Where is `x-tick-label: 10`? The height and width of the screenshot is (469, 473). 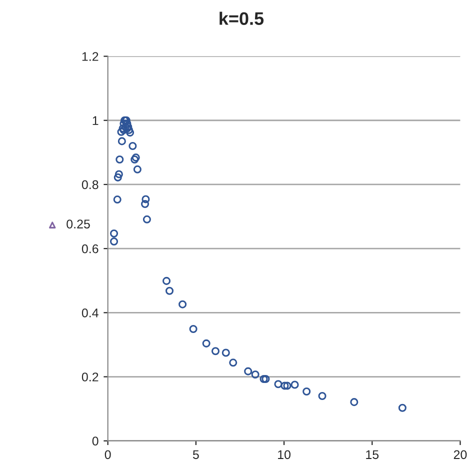
x-tick-label: 10 is located at coordinates (284, 455).